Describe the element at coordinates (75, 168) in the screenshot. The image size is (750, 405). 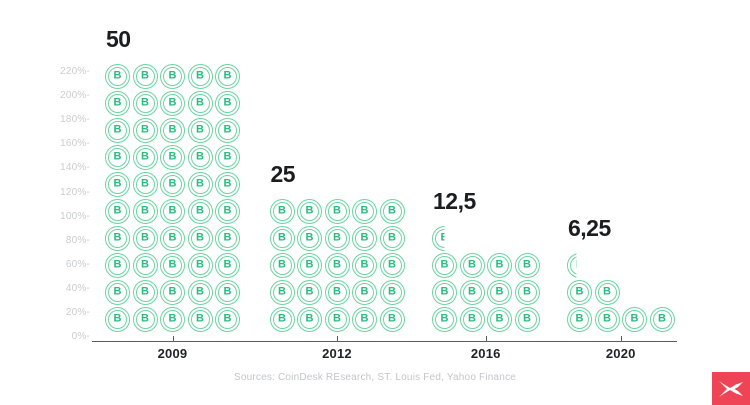
I see `y-axis-tick-label: 140%-` at that location.